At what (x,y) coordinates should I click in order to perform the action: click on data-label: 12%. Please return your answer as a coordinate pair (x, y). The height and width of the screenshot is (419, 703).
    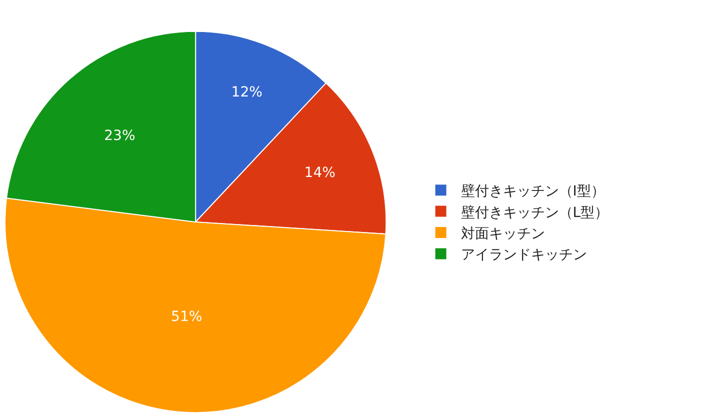
    Looking at the image, I should click on (246, 92).